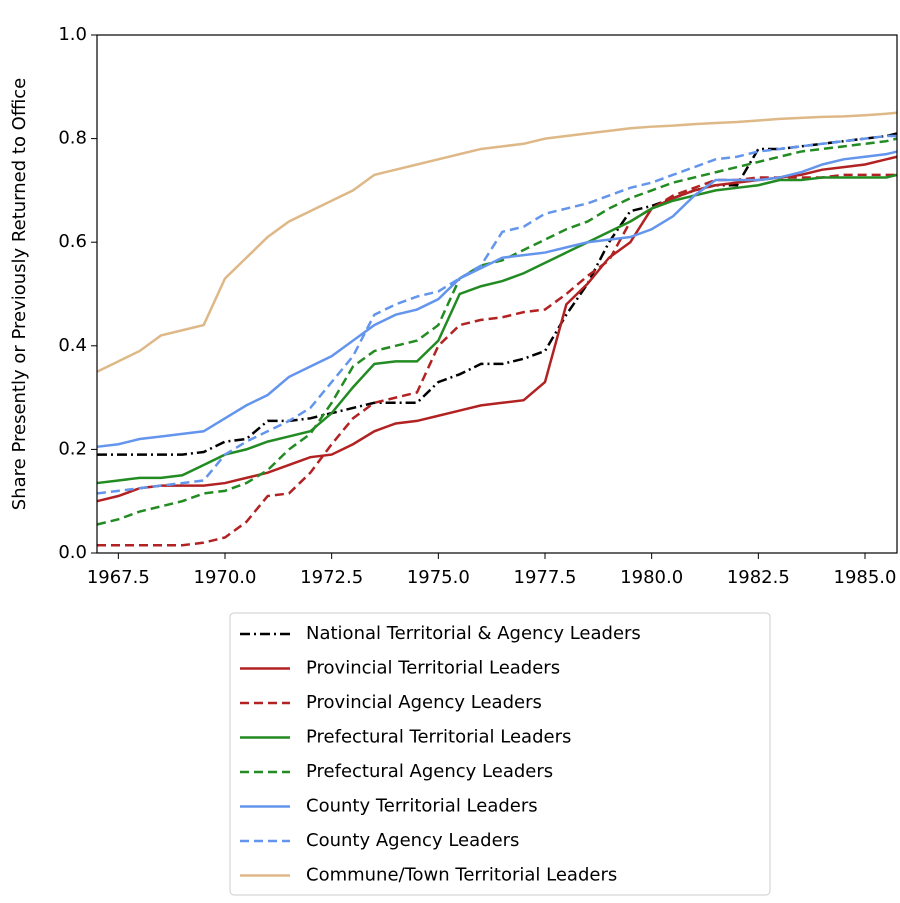  Describe the element at coordinates (438, 737) in the screenshot. I see `legend-label: Prefectural Territorial Leaders` at that location.